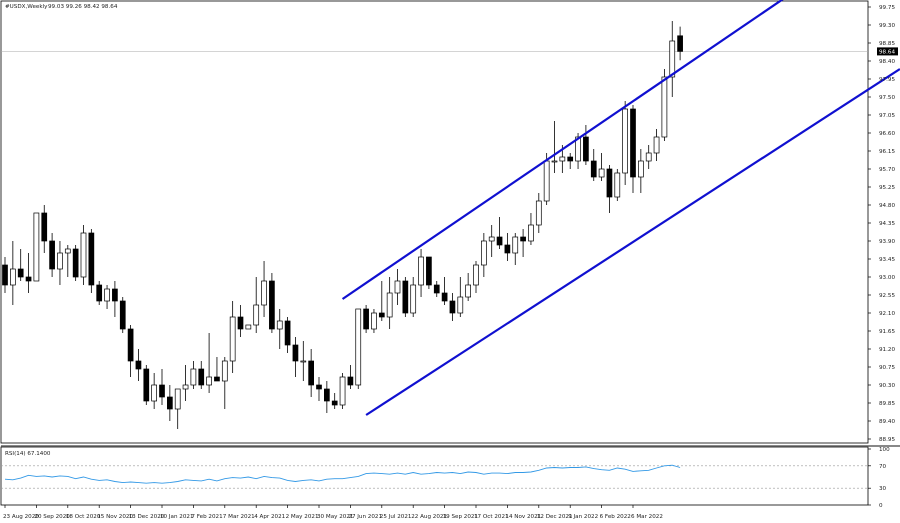 The image size is (900, 523). What do you see at coordinates (365, 517) in the screenshot?
I see `time-tick-label: 27 Jun 2021` at bounding box center [365, 517].